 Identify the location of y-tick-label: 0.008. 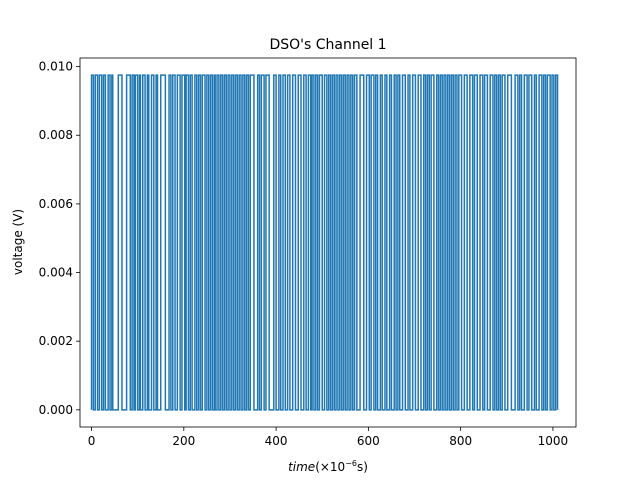
(56, 135).